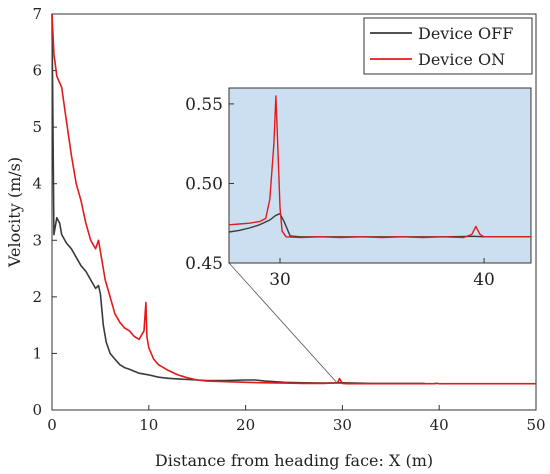  What do you see at coordinates (535, 425) in the screenshot?
I see `x-tick-label: 50` at bounding box center [535, 425].